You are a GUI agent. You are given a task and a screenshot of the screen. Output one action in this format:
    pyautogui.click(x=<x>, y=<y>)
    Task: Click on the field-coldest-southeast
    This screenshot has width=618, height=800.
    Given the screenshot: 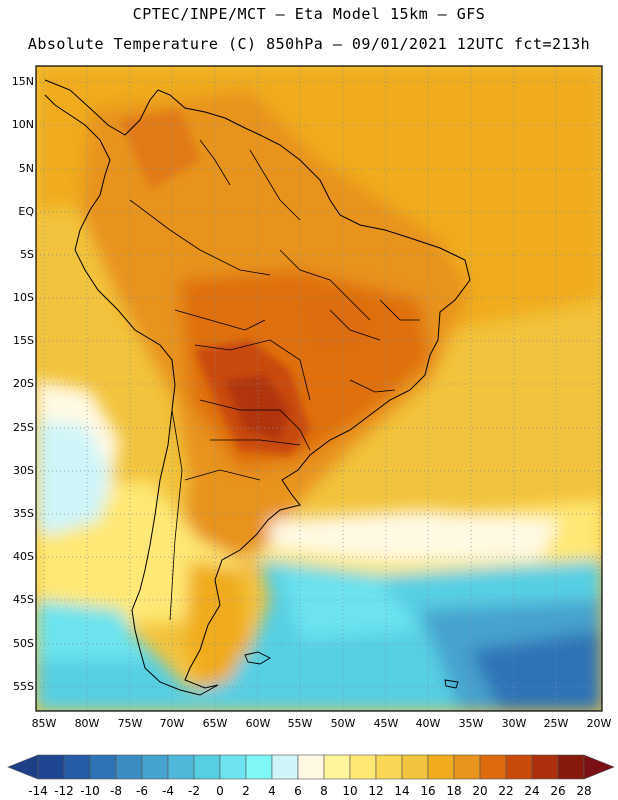 What is the action you would take?
    pyautogui.click(x=536, y=670)
    